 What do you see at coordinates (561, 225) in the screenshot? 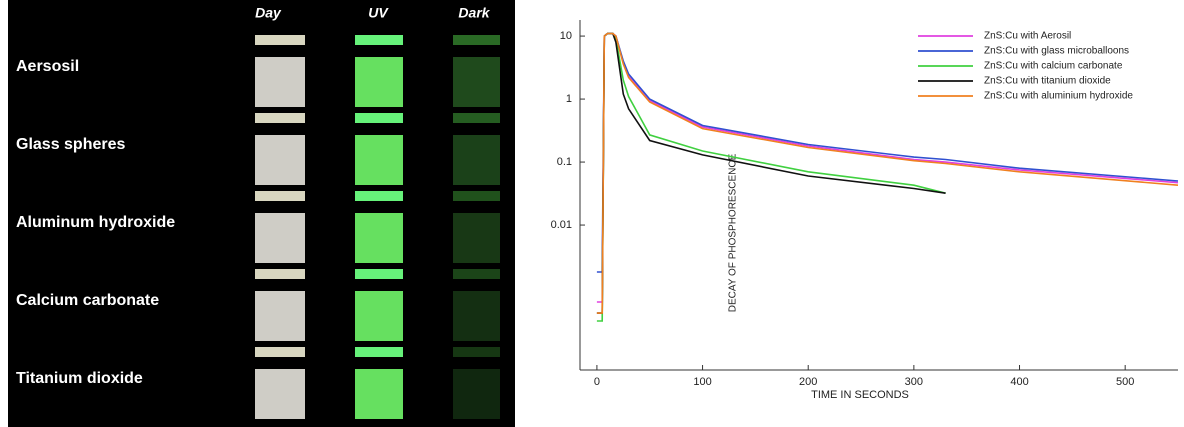
I see `y-tick-label: 0.01` at bounding box center [561, 225].